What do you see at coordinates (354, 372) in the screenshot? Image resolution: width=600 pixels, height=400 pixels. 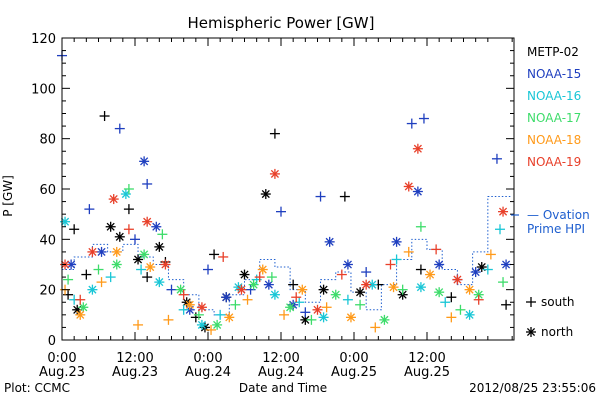 I see `x-tick-date: Aug.25` at bounding box center [354, 372].